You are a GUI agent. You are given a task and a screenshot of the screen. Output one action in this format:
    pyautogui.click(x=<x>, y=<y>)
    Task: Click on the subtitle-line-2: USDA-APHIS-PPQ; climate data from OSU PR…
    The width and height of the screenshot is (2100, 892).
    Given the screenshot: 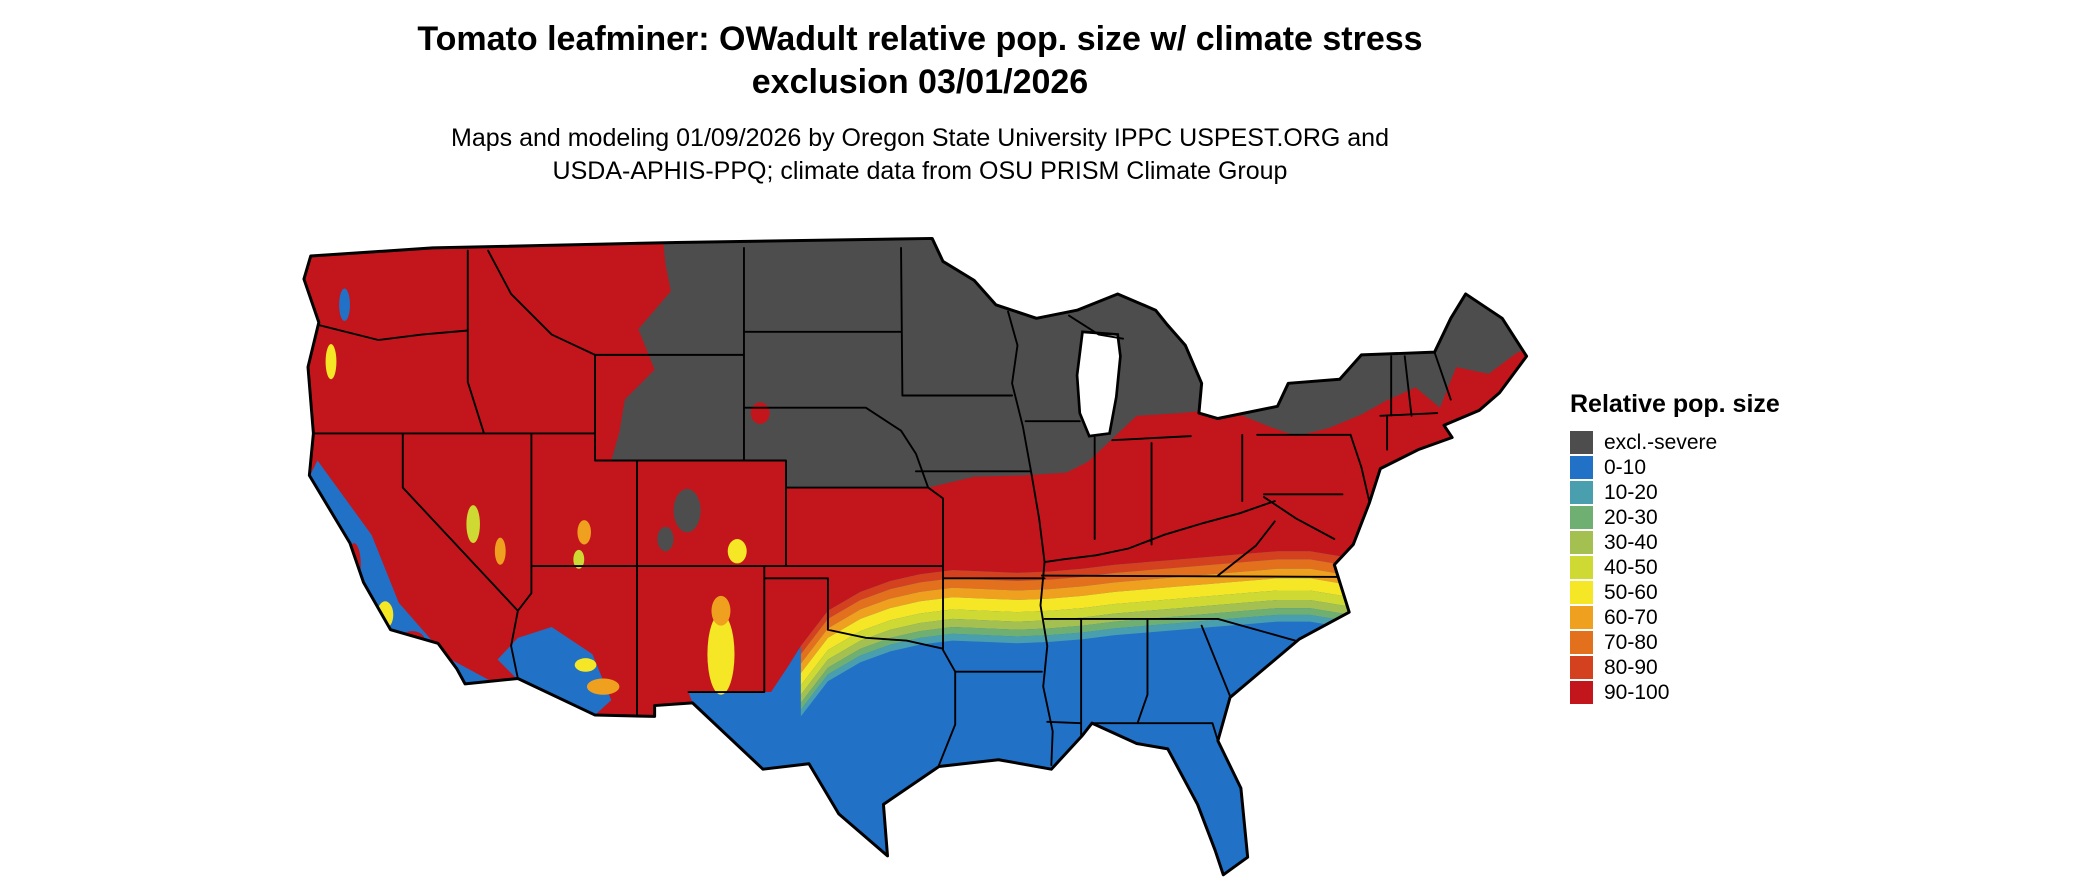 What is the action you would take?
    pyautogui.click(x=920, y=171)
    